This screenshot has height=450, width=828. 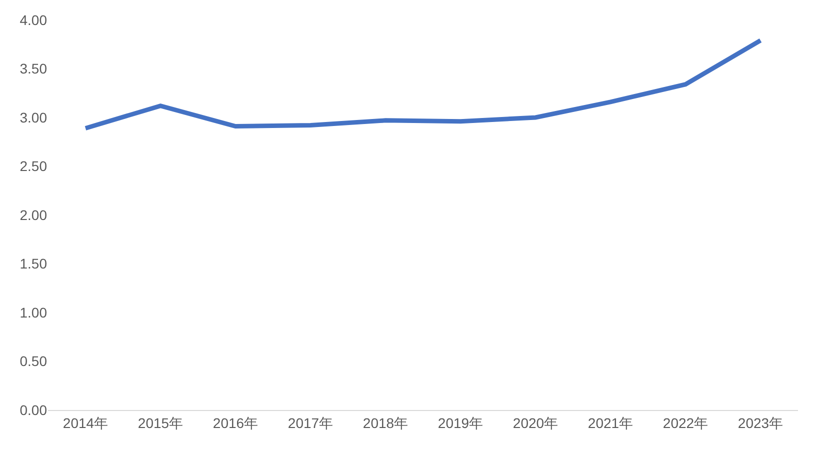 What do you see at coordinates (461, 422) in the screenshot?
I see `x-tick-label: 2019年` at bounding box center [461, 422].